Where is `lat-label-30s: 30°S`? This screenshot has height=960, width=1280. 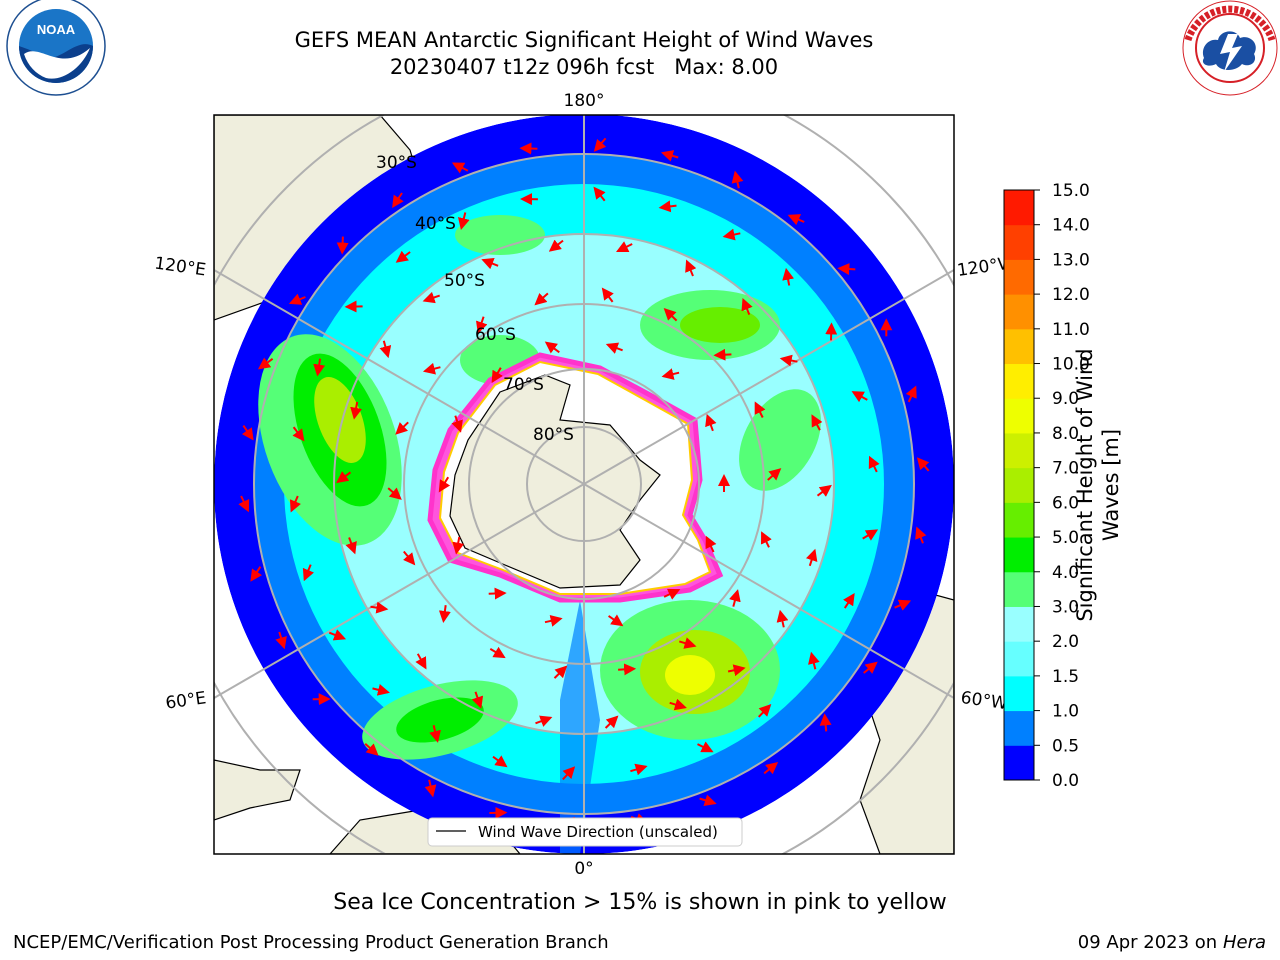
lat-label-30s: 30°S is located at coordinates (396, 163).